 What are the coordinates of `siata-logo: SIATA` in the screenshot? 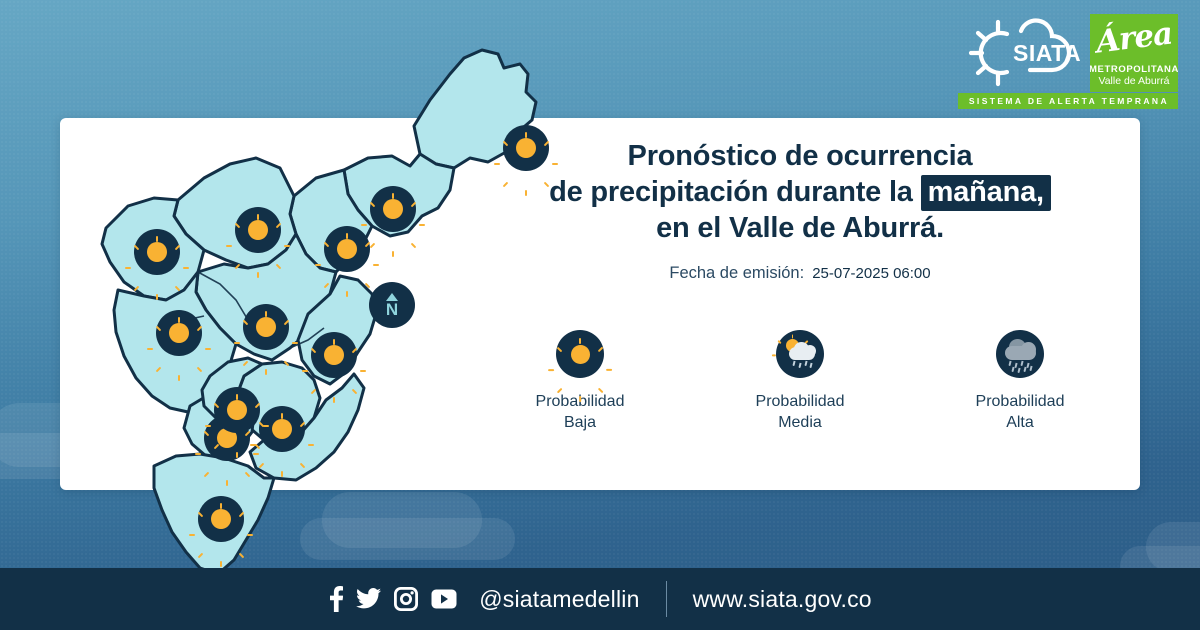 It's located at (1020, 53).